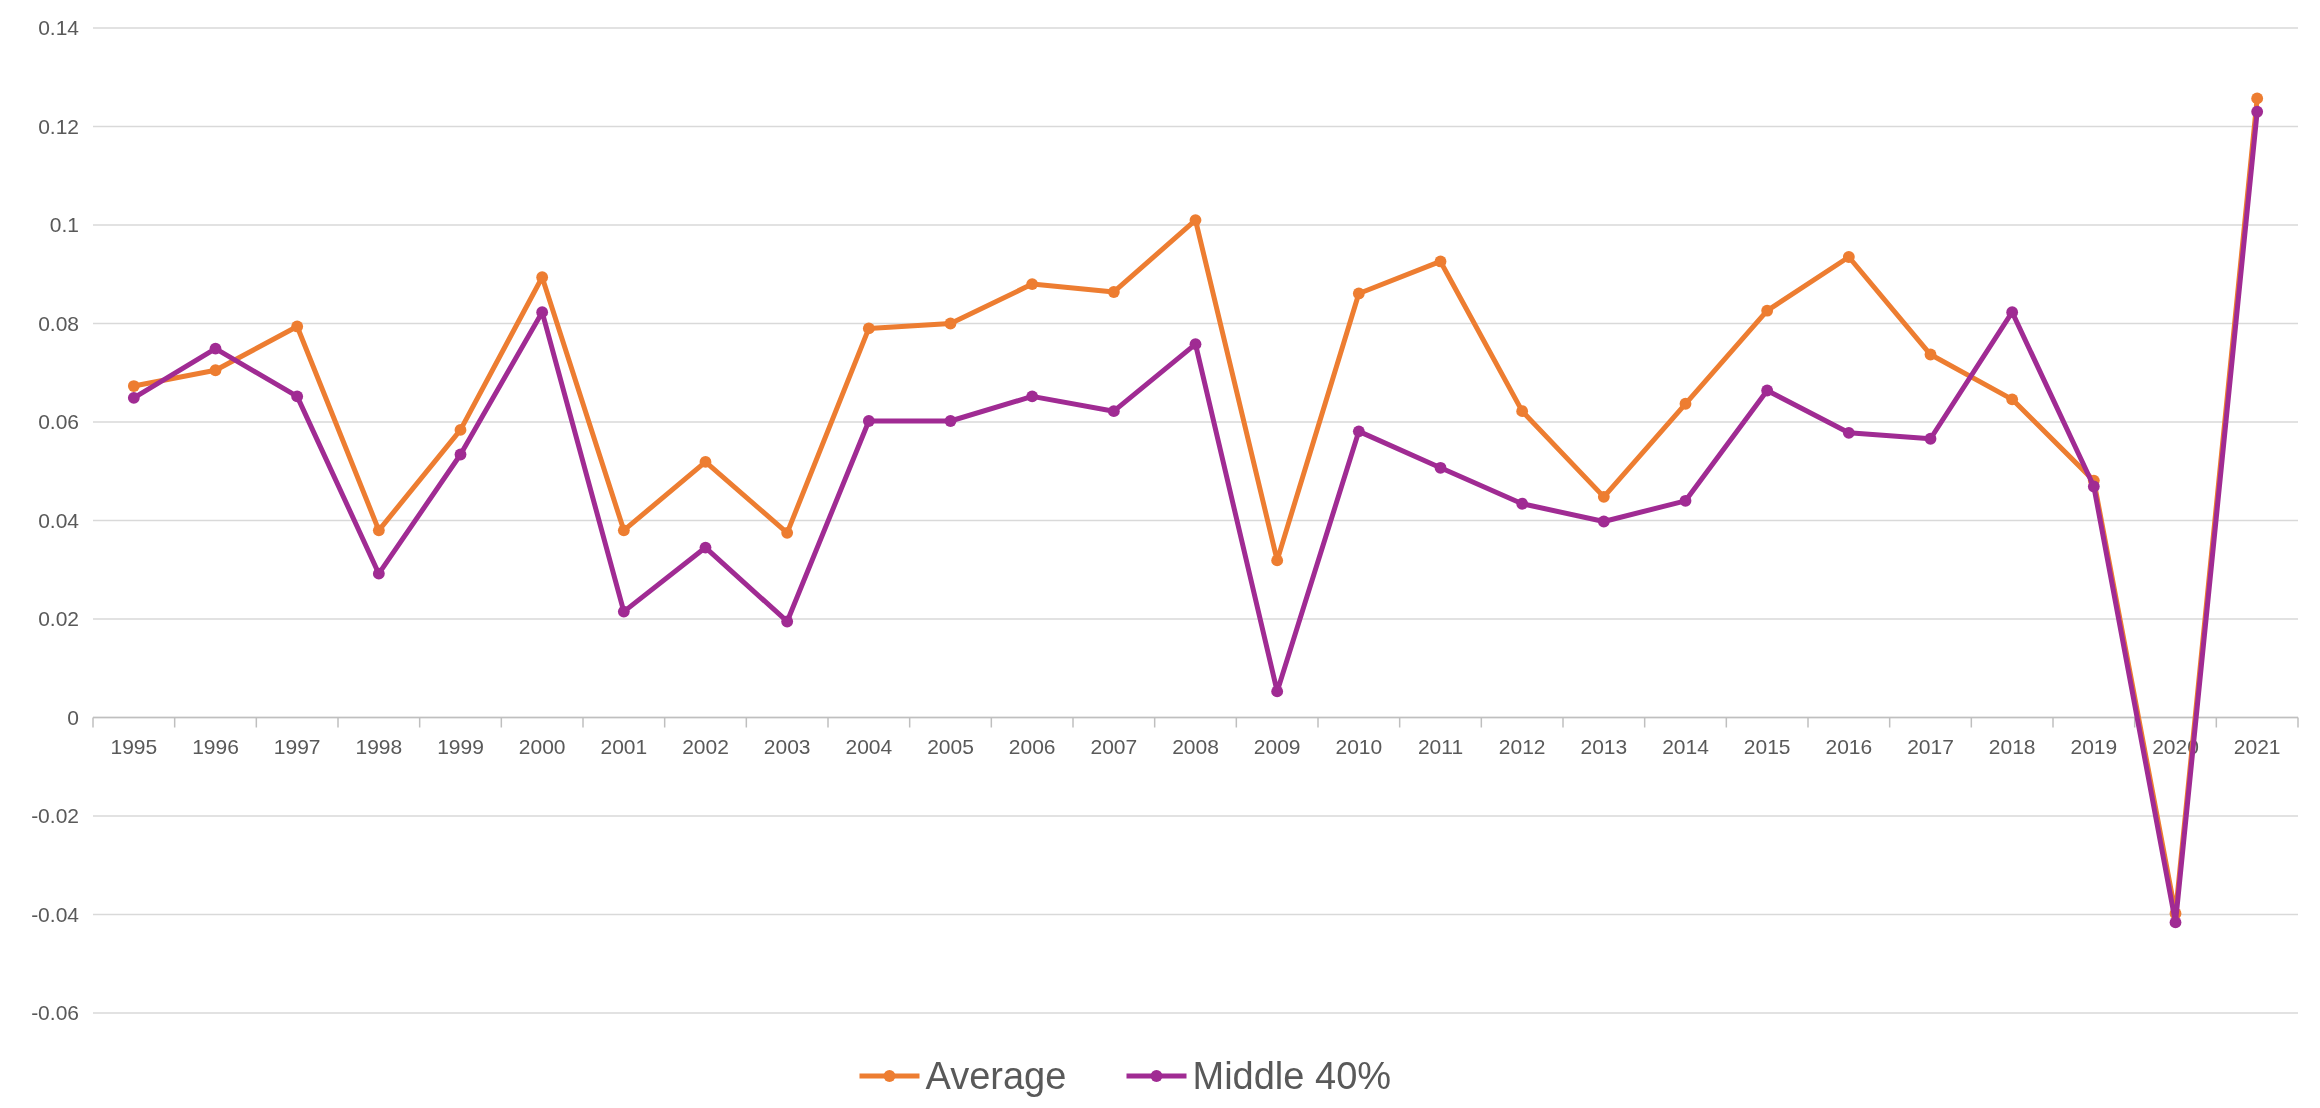 This screenshot has width=2320, height=1108. Describe the element at coordinates (1686, 746) in the screenshot. I see `x-tick-label: 2014` at that location.